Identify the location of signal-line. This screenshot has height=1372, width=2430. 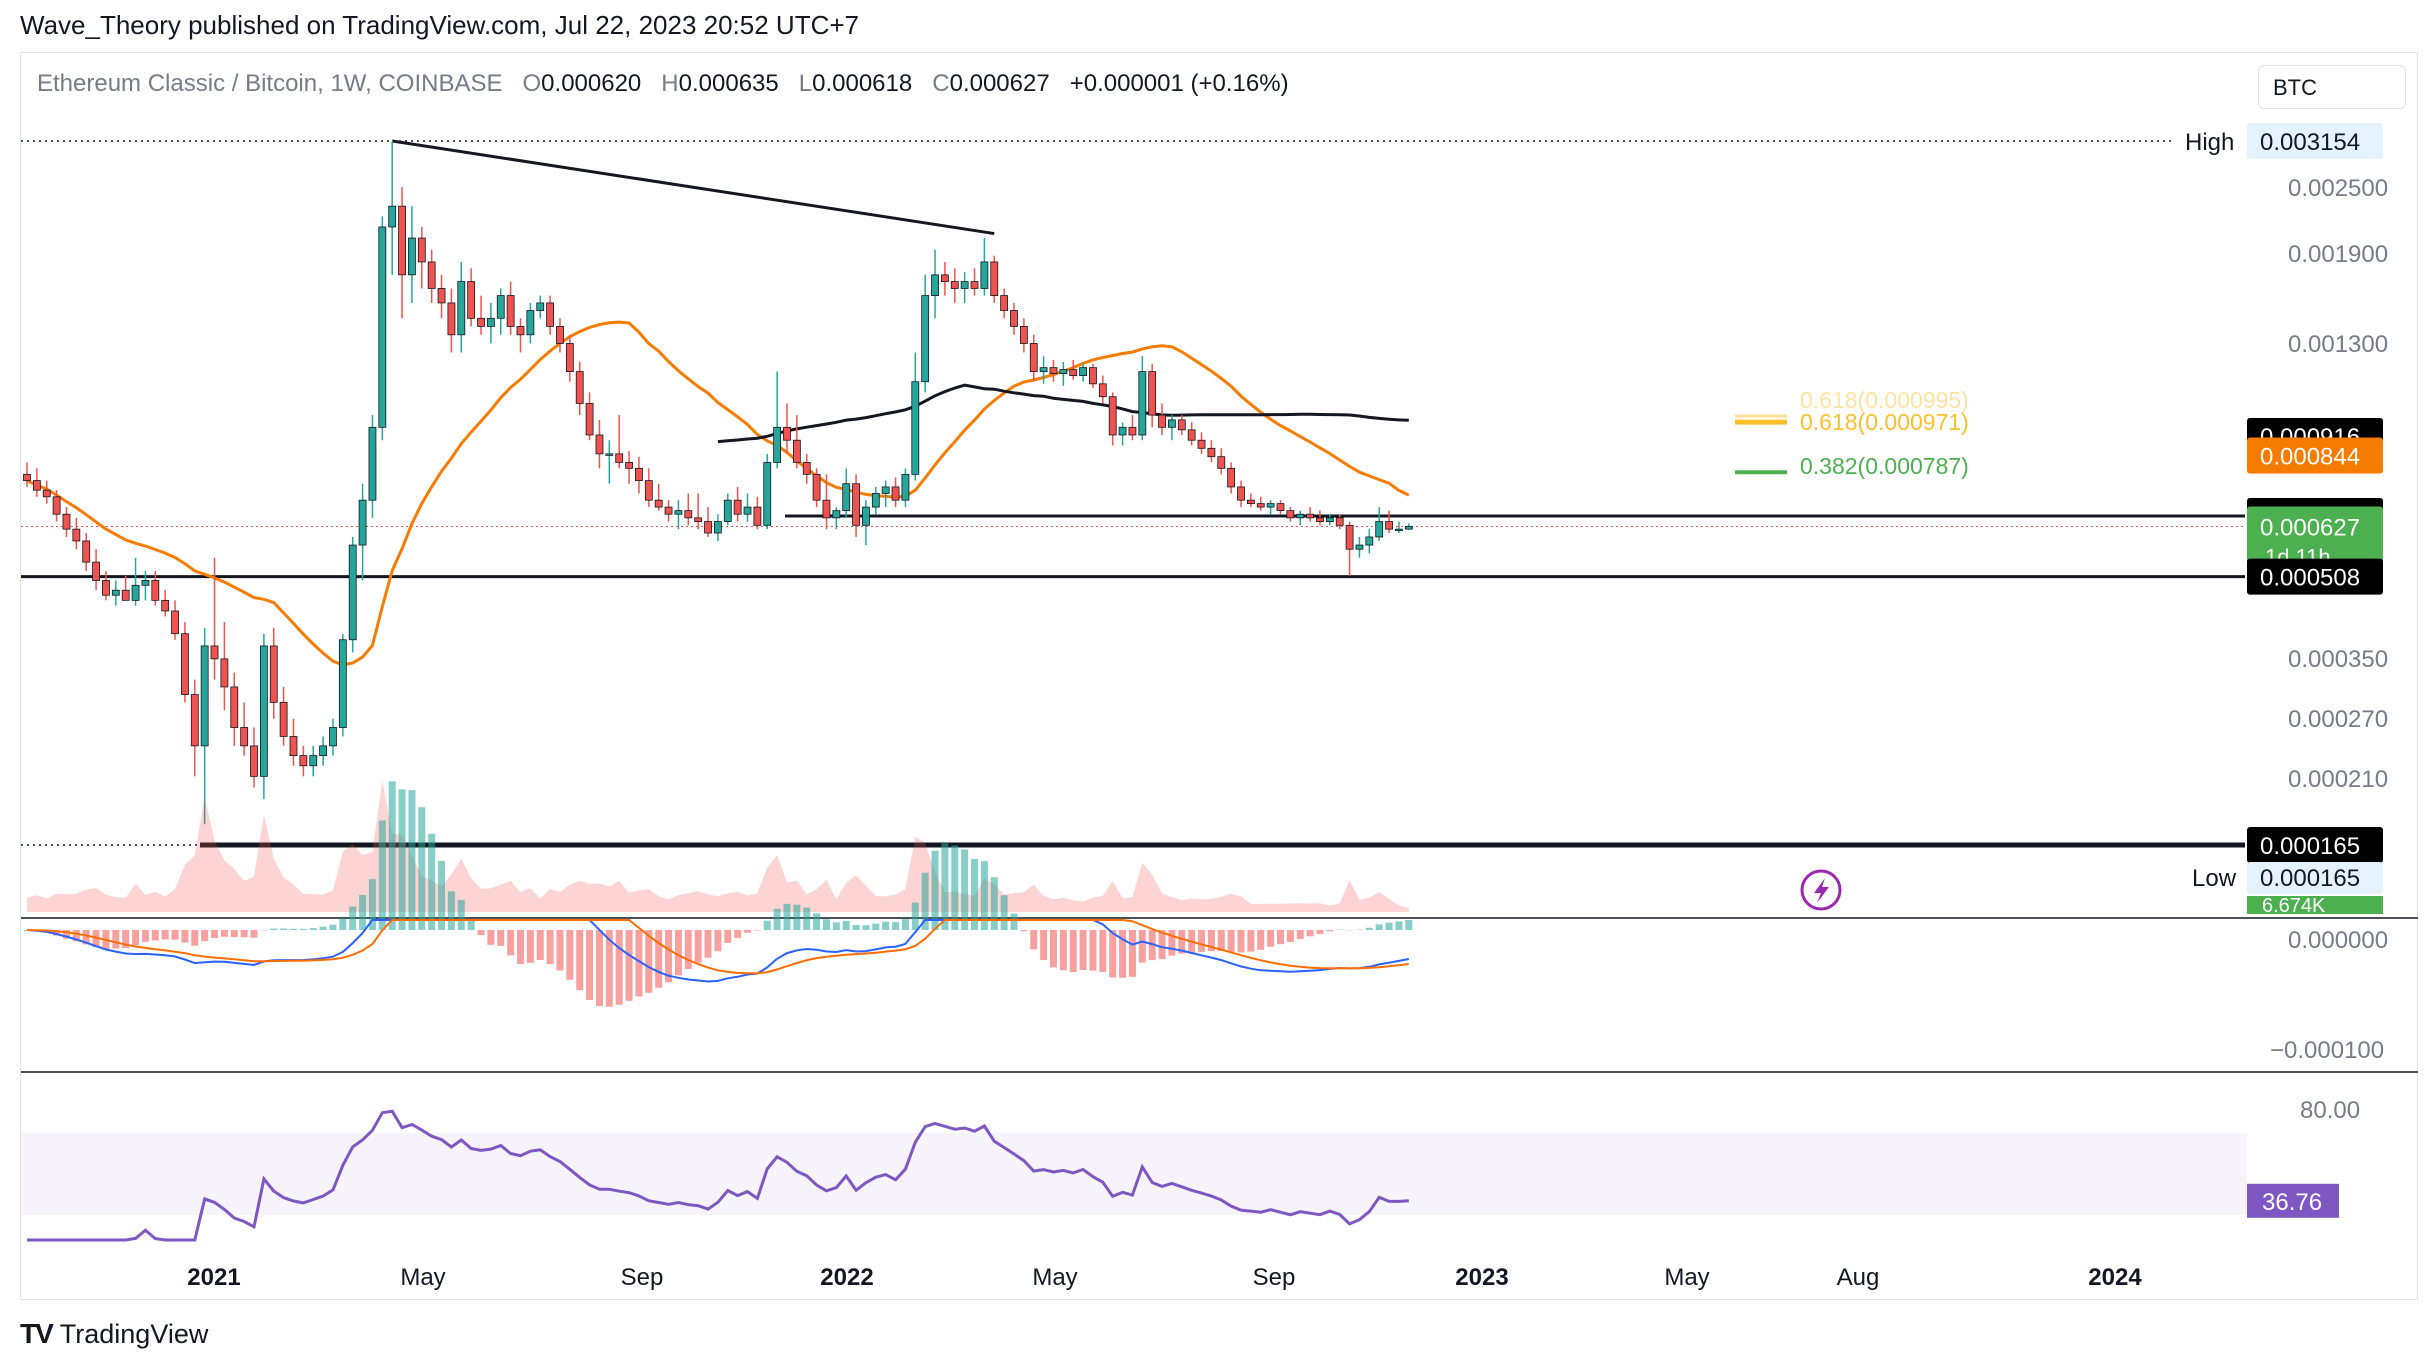
(717, 947).